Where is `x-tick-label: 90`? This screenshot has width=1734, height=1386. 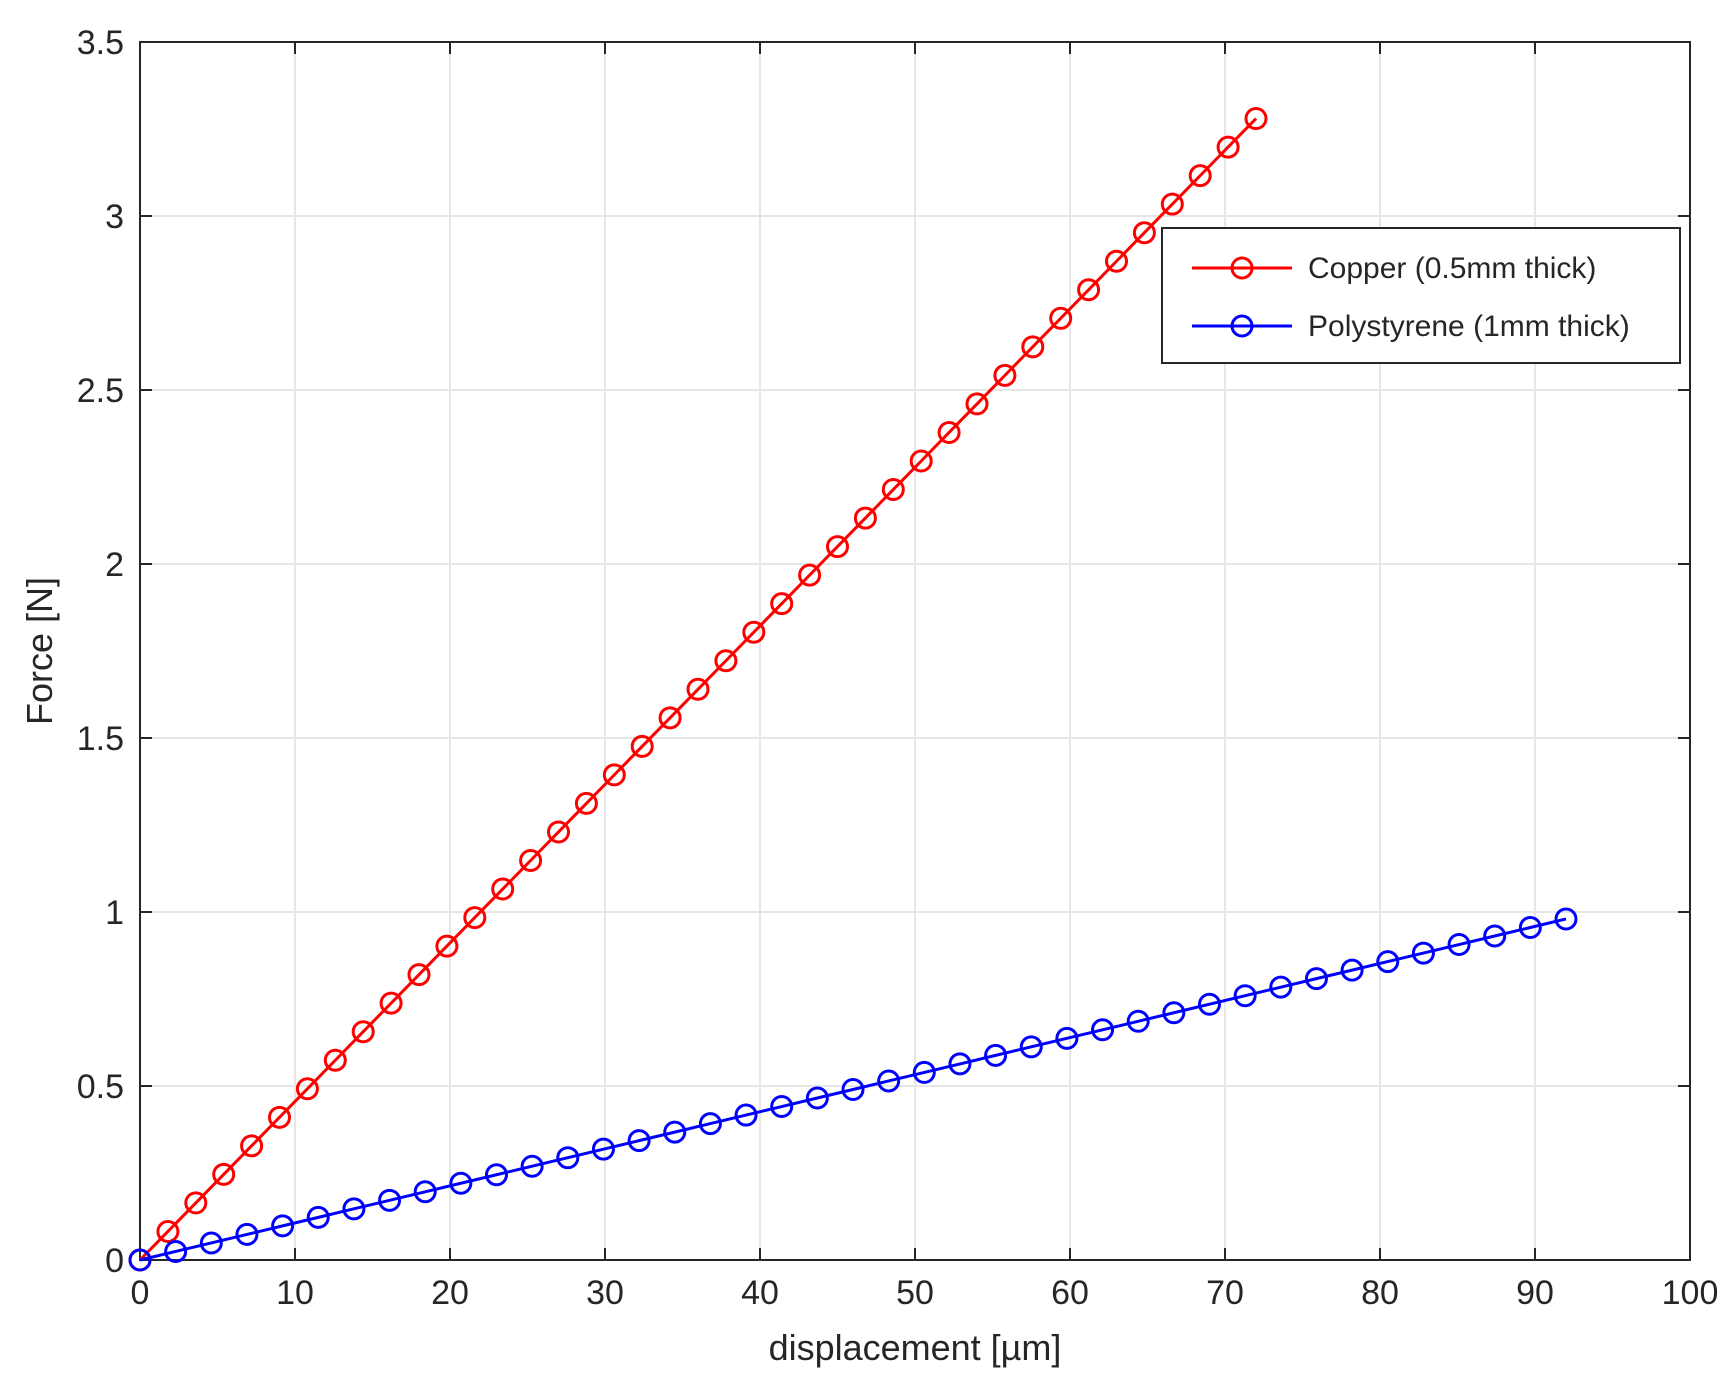 x-tick-label: 90 is located at coordinates (1535, 1293).